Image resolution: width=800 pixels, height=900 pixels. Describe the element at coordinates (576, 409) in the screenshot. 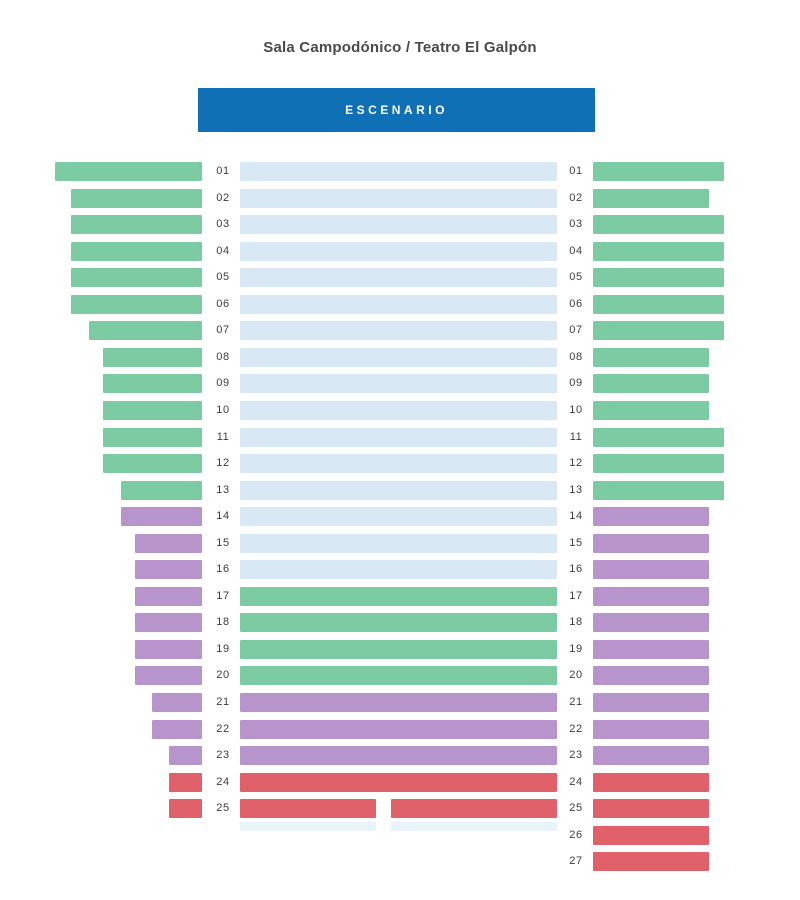

I see `row-number-right: 10` at that location.